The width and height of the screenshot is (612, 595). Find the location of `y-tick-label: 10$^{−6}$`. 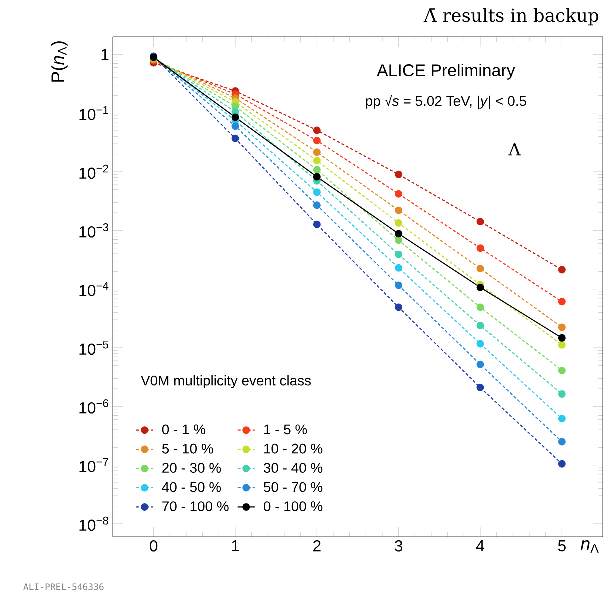

y-tick-label: 10$^{−6}$ is located at coordinates (94, 407).